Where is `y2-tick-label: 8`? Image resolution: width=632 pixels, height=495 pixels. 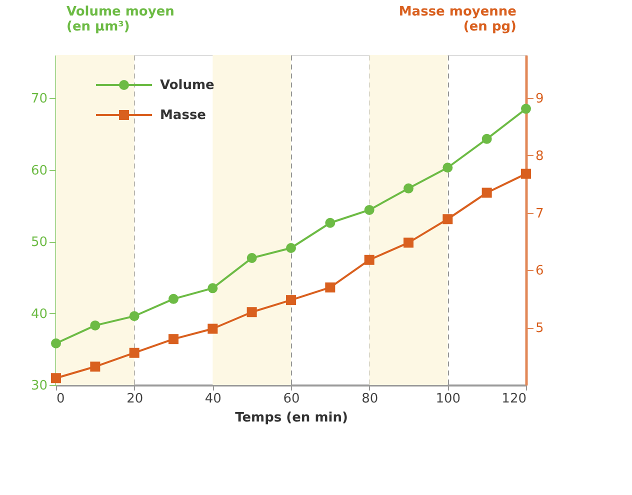 y2-tick-label: 8 is located at coordinates (540, 156).